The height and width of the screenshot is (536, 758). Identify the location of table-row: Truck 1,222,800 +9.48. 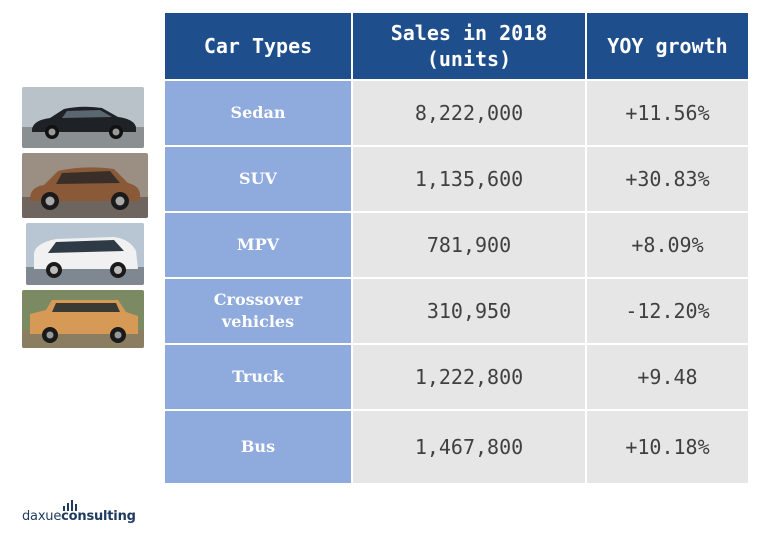
(456, 377).